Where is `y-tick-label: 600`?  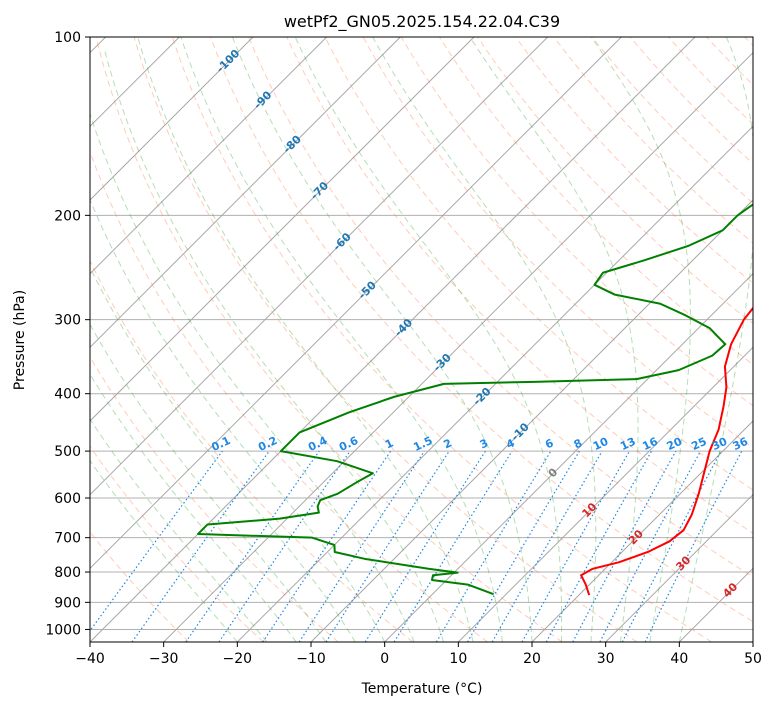 y-tick-label: 600 is located at coordinates (67, 499).